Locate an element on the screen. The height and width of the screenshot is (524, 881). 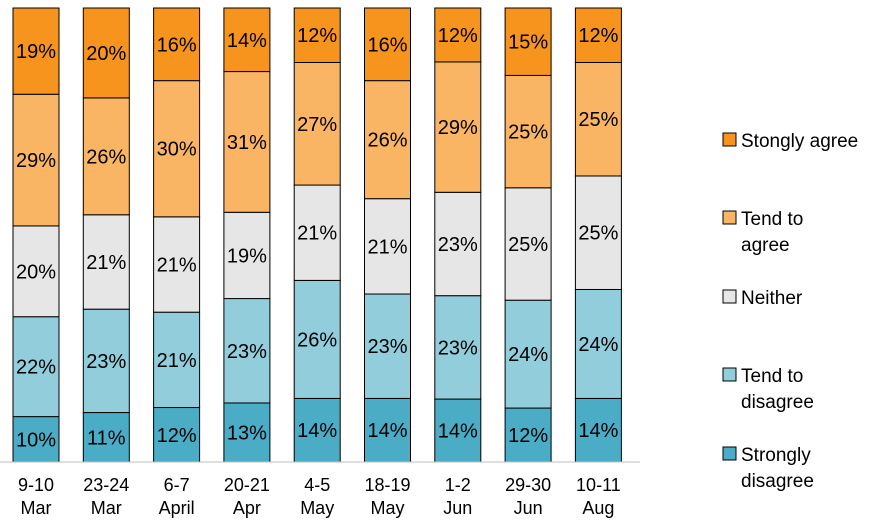
data-label: 30% is located at coordinates (177, 150).